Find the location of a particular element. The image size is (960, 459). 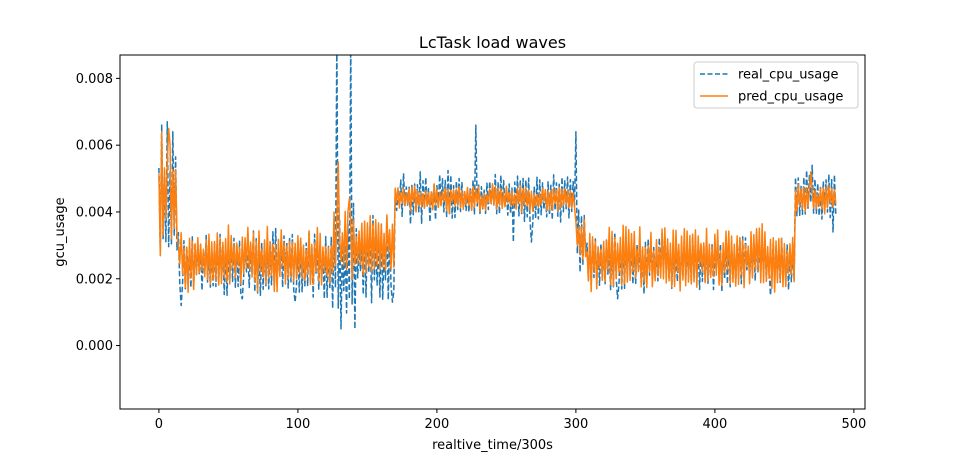

x-tick-label: 400 is located at coordinates (714, 424).